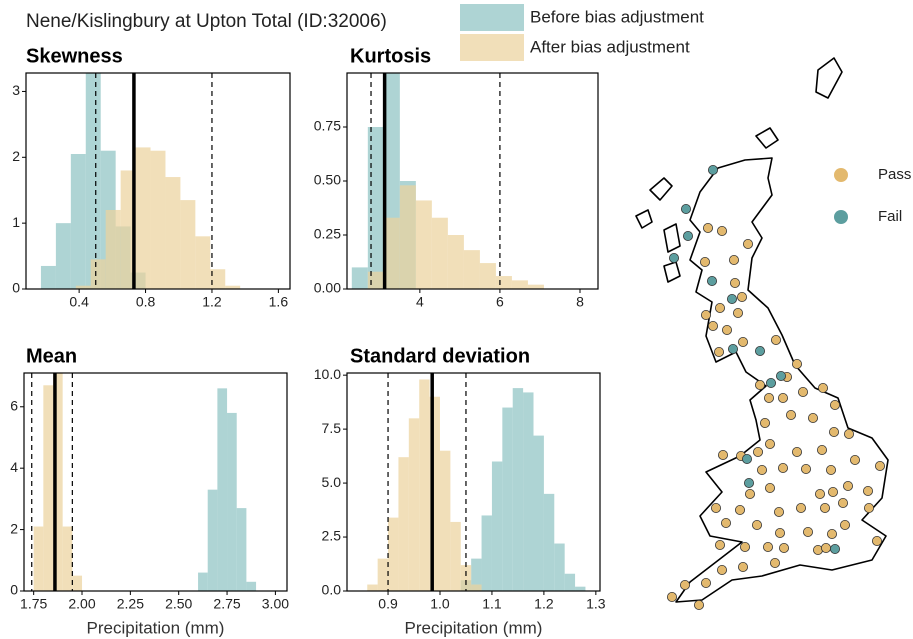  I want to click on map-legend-label: Fail, so click(890, 216).